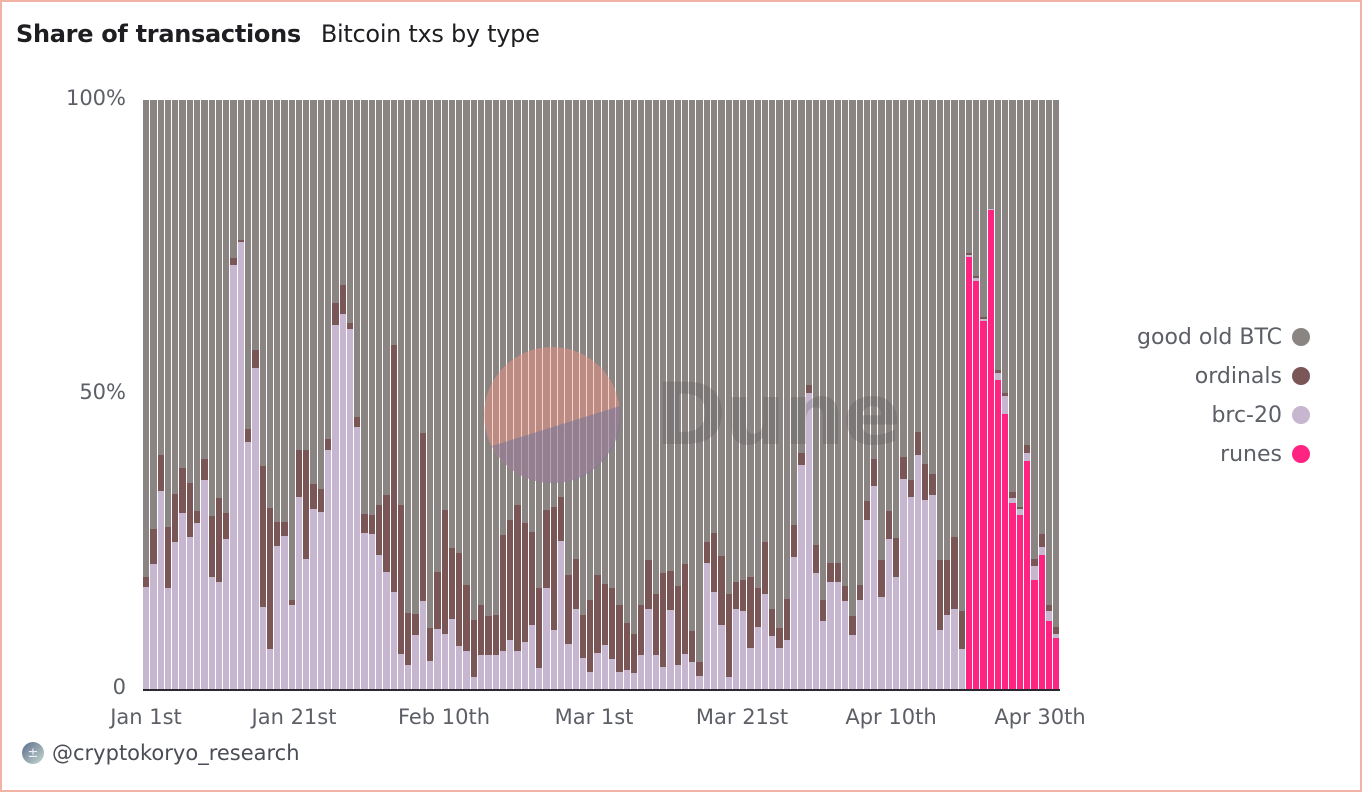 The image size is (1362, 792). I want to click on legend-item-brc-20: brc-20, so click(1260, 415).